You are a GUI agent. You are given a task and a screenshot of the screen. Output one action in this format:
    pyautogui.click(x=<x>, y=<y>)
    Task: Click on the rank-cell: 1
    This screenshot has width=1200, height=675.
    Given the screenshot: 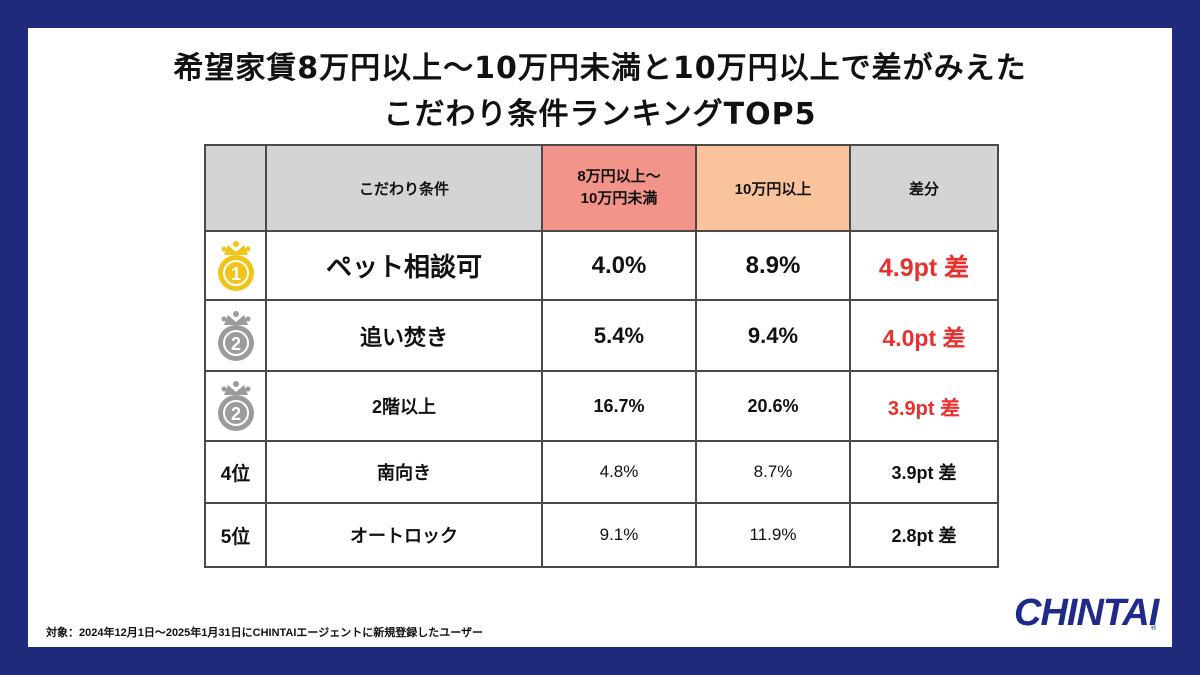 What is the action you would take?
    pyautogui.click(x=235, y=265)
    